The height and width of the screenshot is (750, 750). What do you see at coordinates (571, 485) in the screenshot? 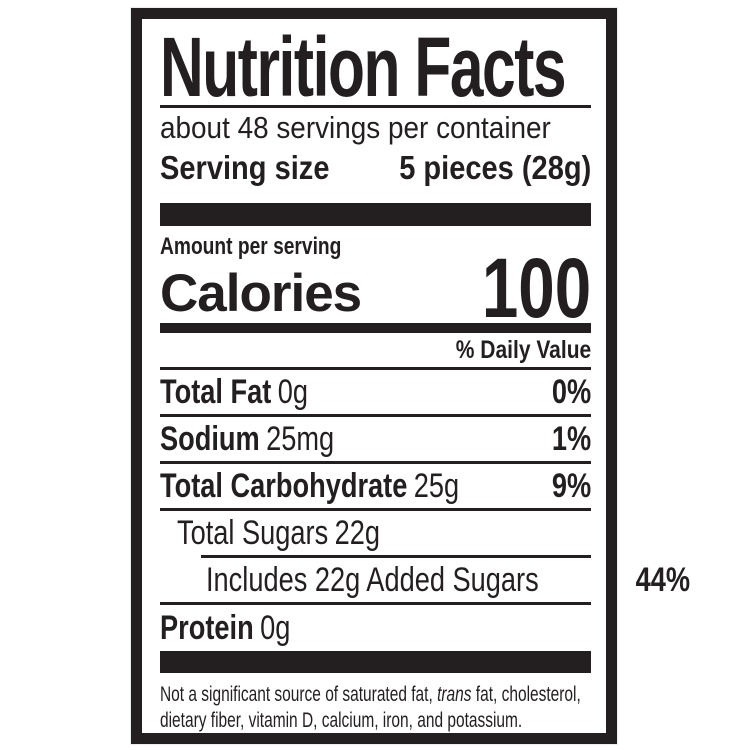
I see `nutrient-daily-value: 9%` at bounding box center [571, 485].